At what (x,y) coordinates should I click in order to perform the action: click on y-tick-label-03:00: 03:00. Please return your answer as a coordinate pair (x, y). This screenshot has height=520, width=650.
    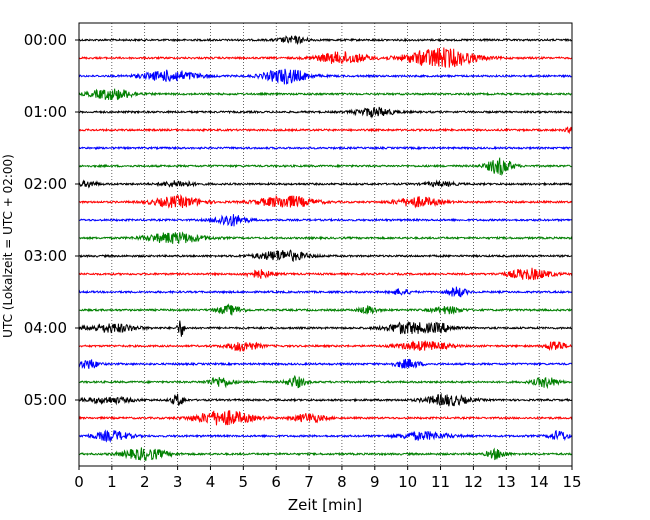
    Looking at the image, I should click on (45, 256).